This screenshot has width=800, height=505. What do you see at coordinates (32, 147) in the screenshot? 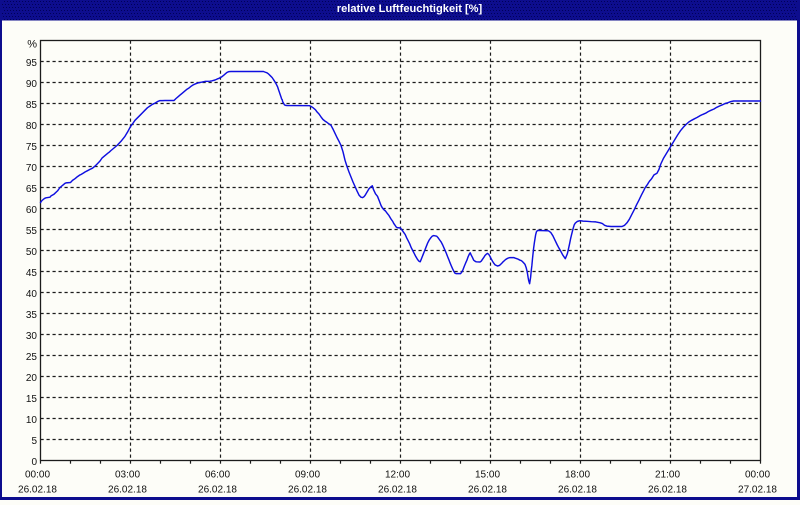
I see `svg-text: 75` at bounding box center [32, 147].